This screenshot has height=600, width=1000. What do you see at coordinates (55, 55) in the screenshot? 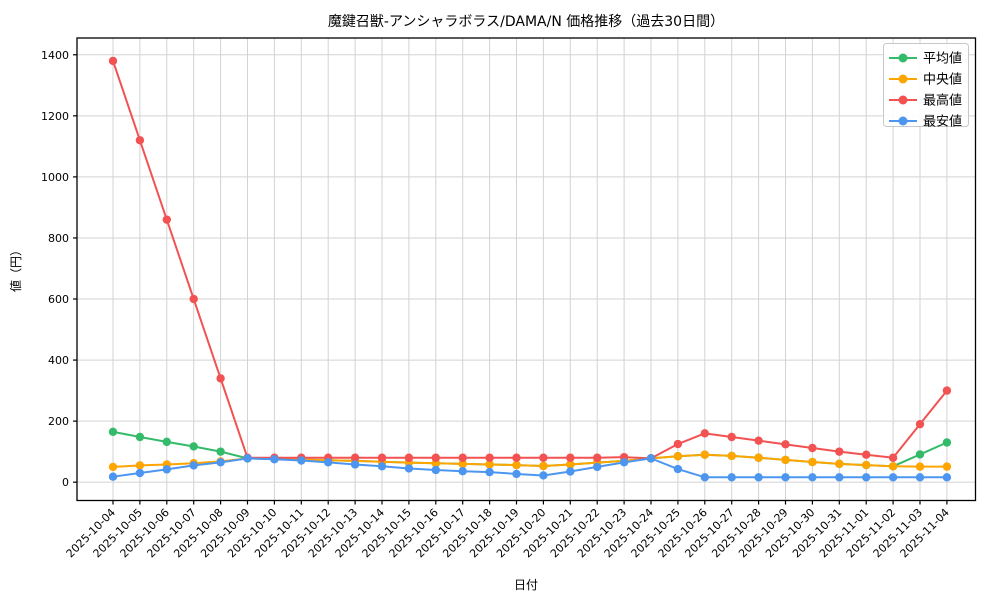
I see `y-tick-label: 1400` at bounding box center [55, 55].